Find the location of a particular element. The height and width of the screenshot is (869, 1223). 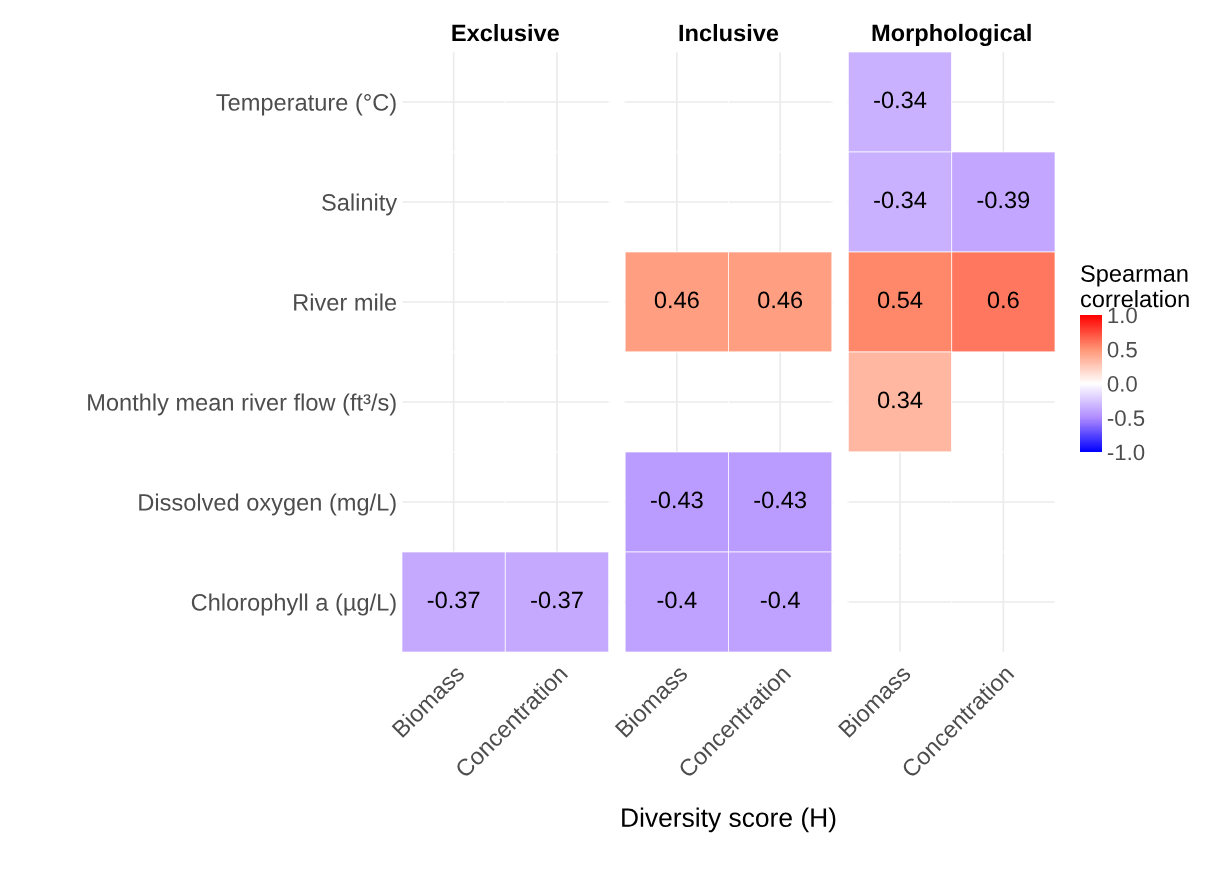

color-bar-label: 0.0 is located at coordinates (1122, 384).